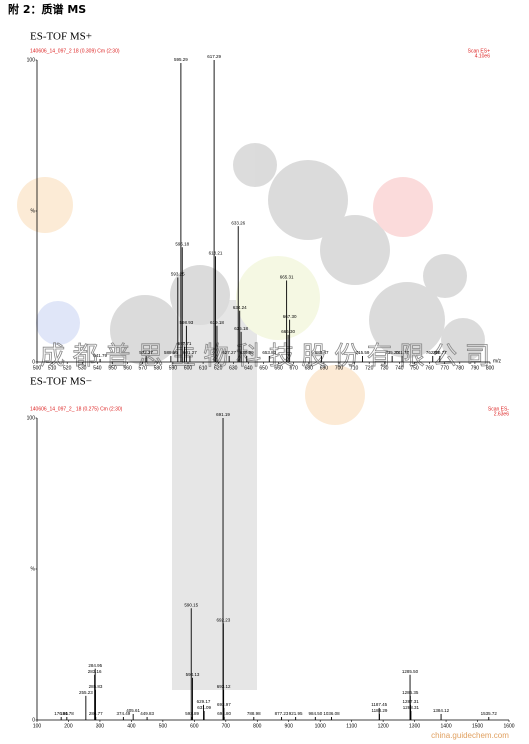 Image resolution: width=529 pixels, height=744 pixels. Describe the element at coordinates (479, 51) in the screenshot. I see `scan-mode: Scan ES+` at that location.